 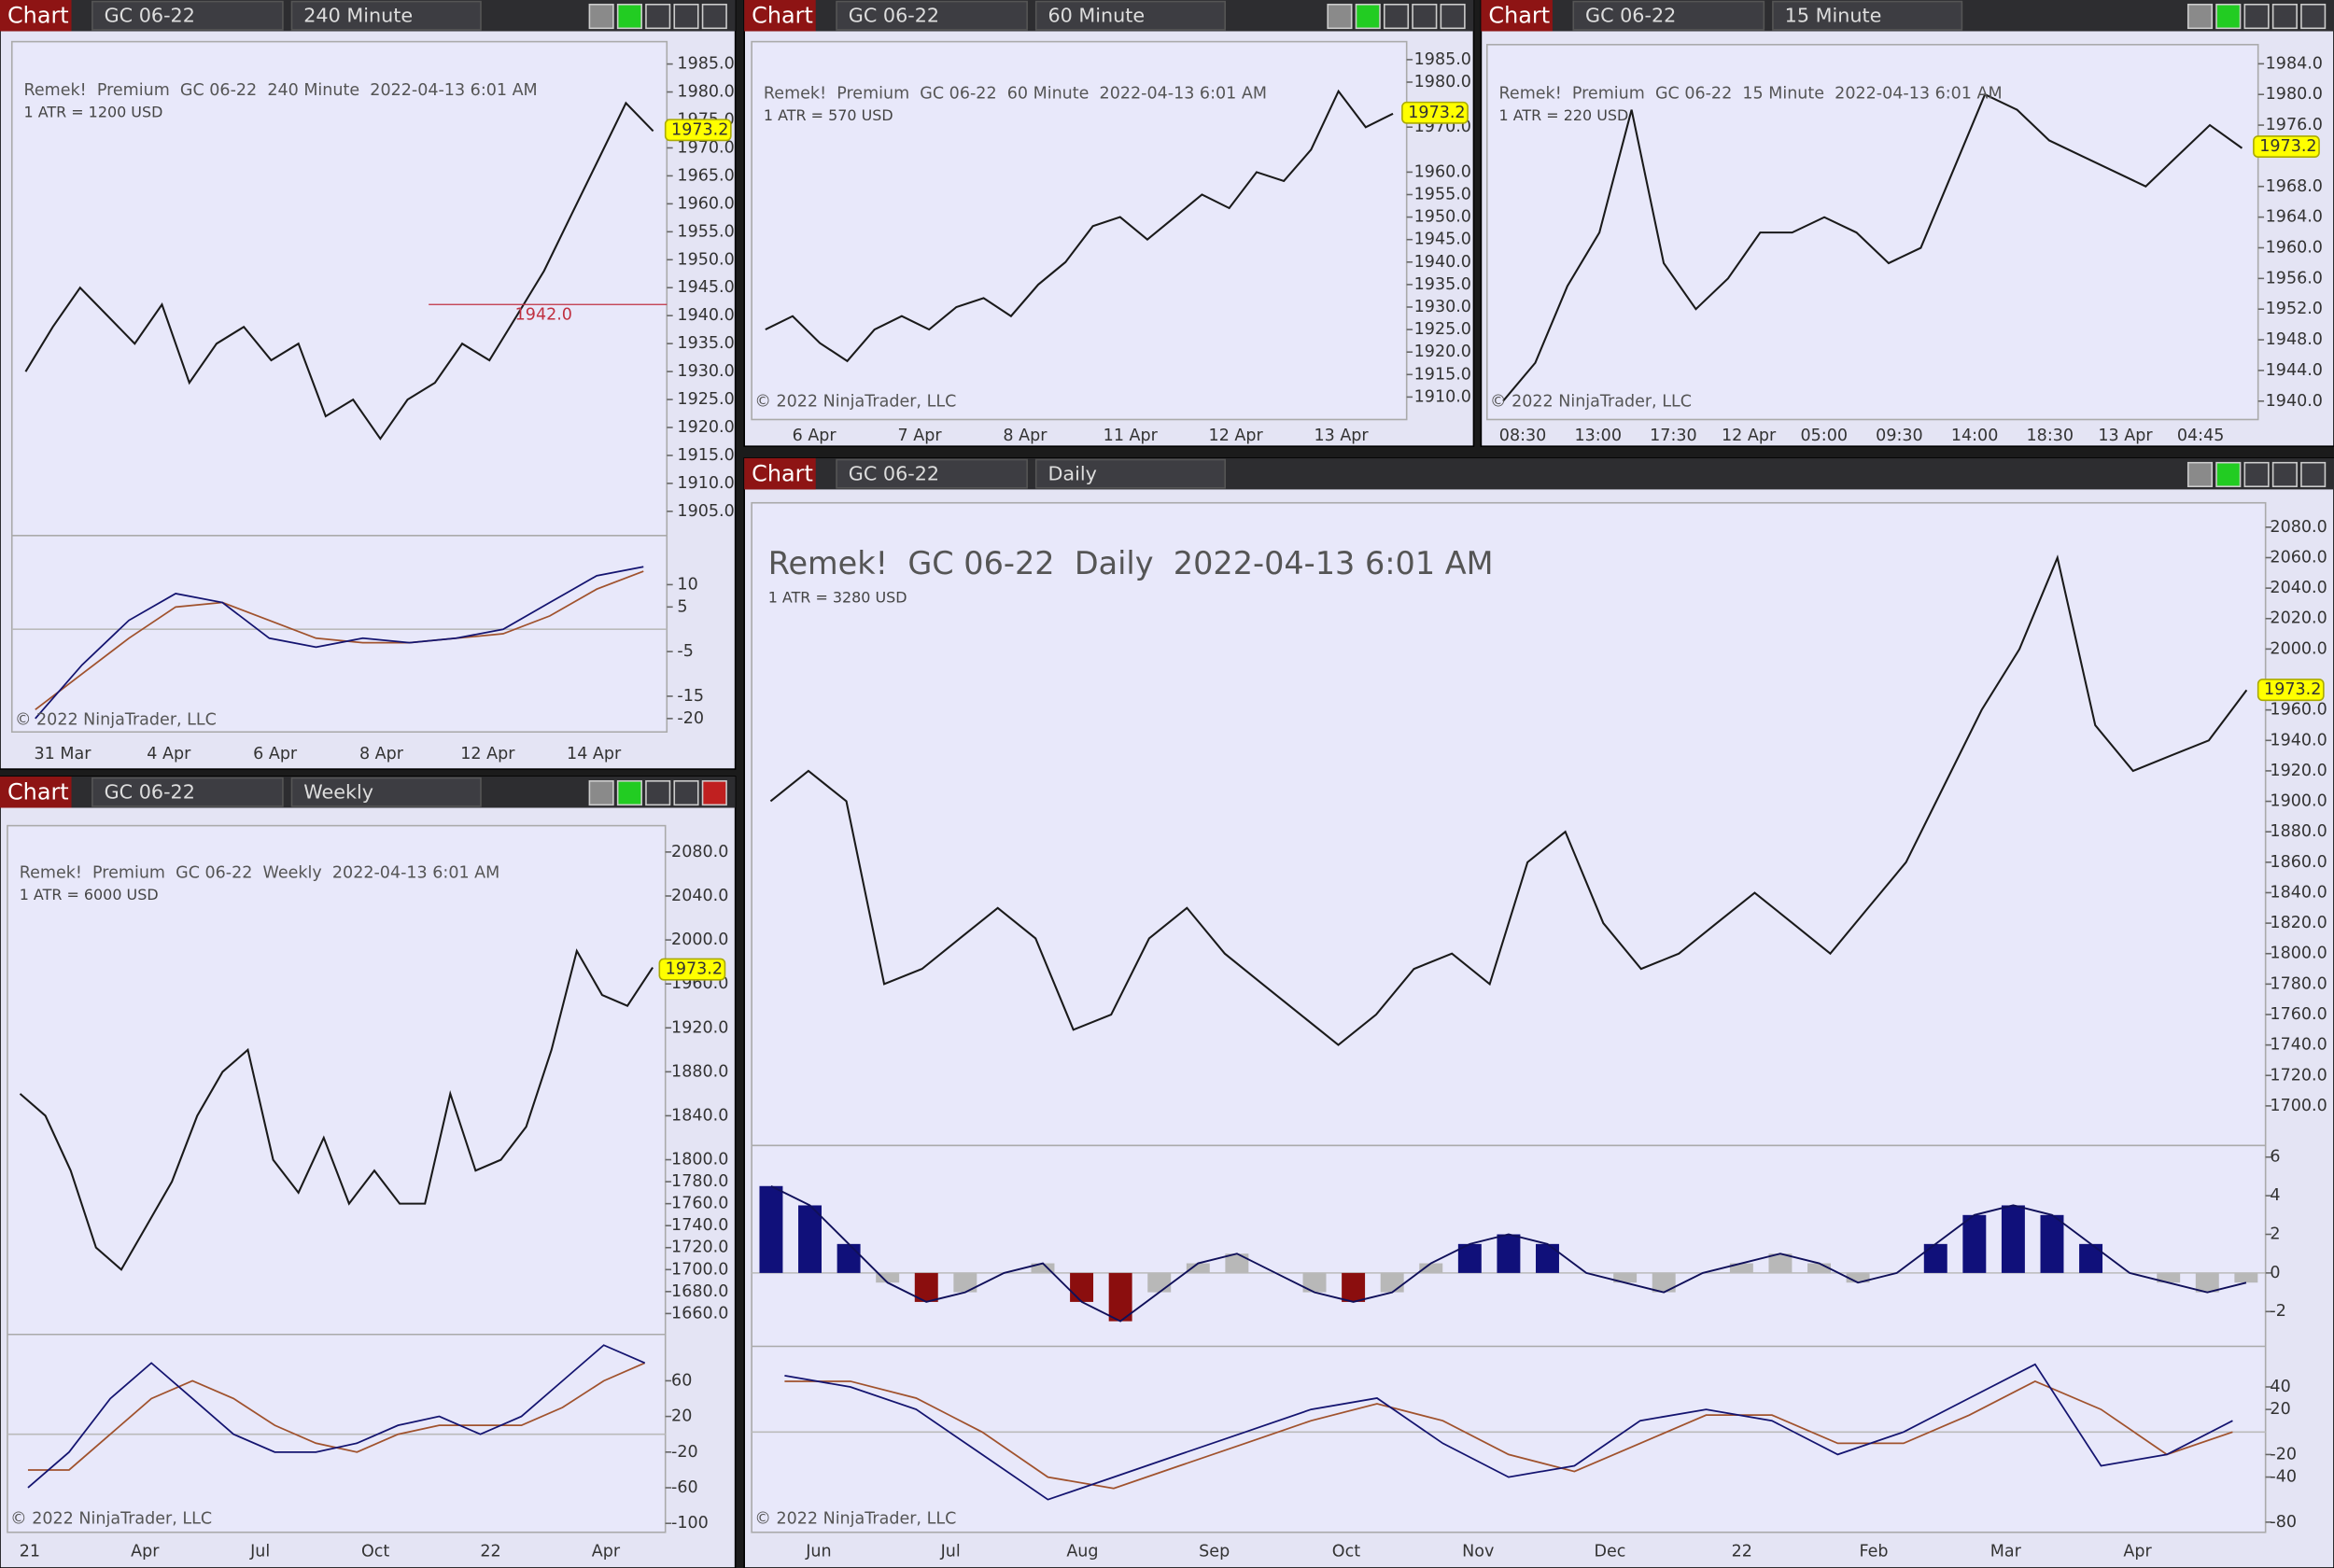 I want to click on x-tick-label: 6 Apr, so click(x=275, y=754).